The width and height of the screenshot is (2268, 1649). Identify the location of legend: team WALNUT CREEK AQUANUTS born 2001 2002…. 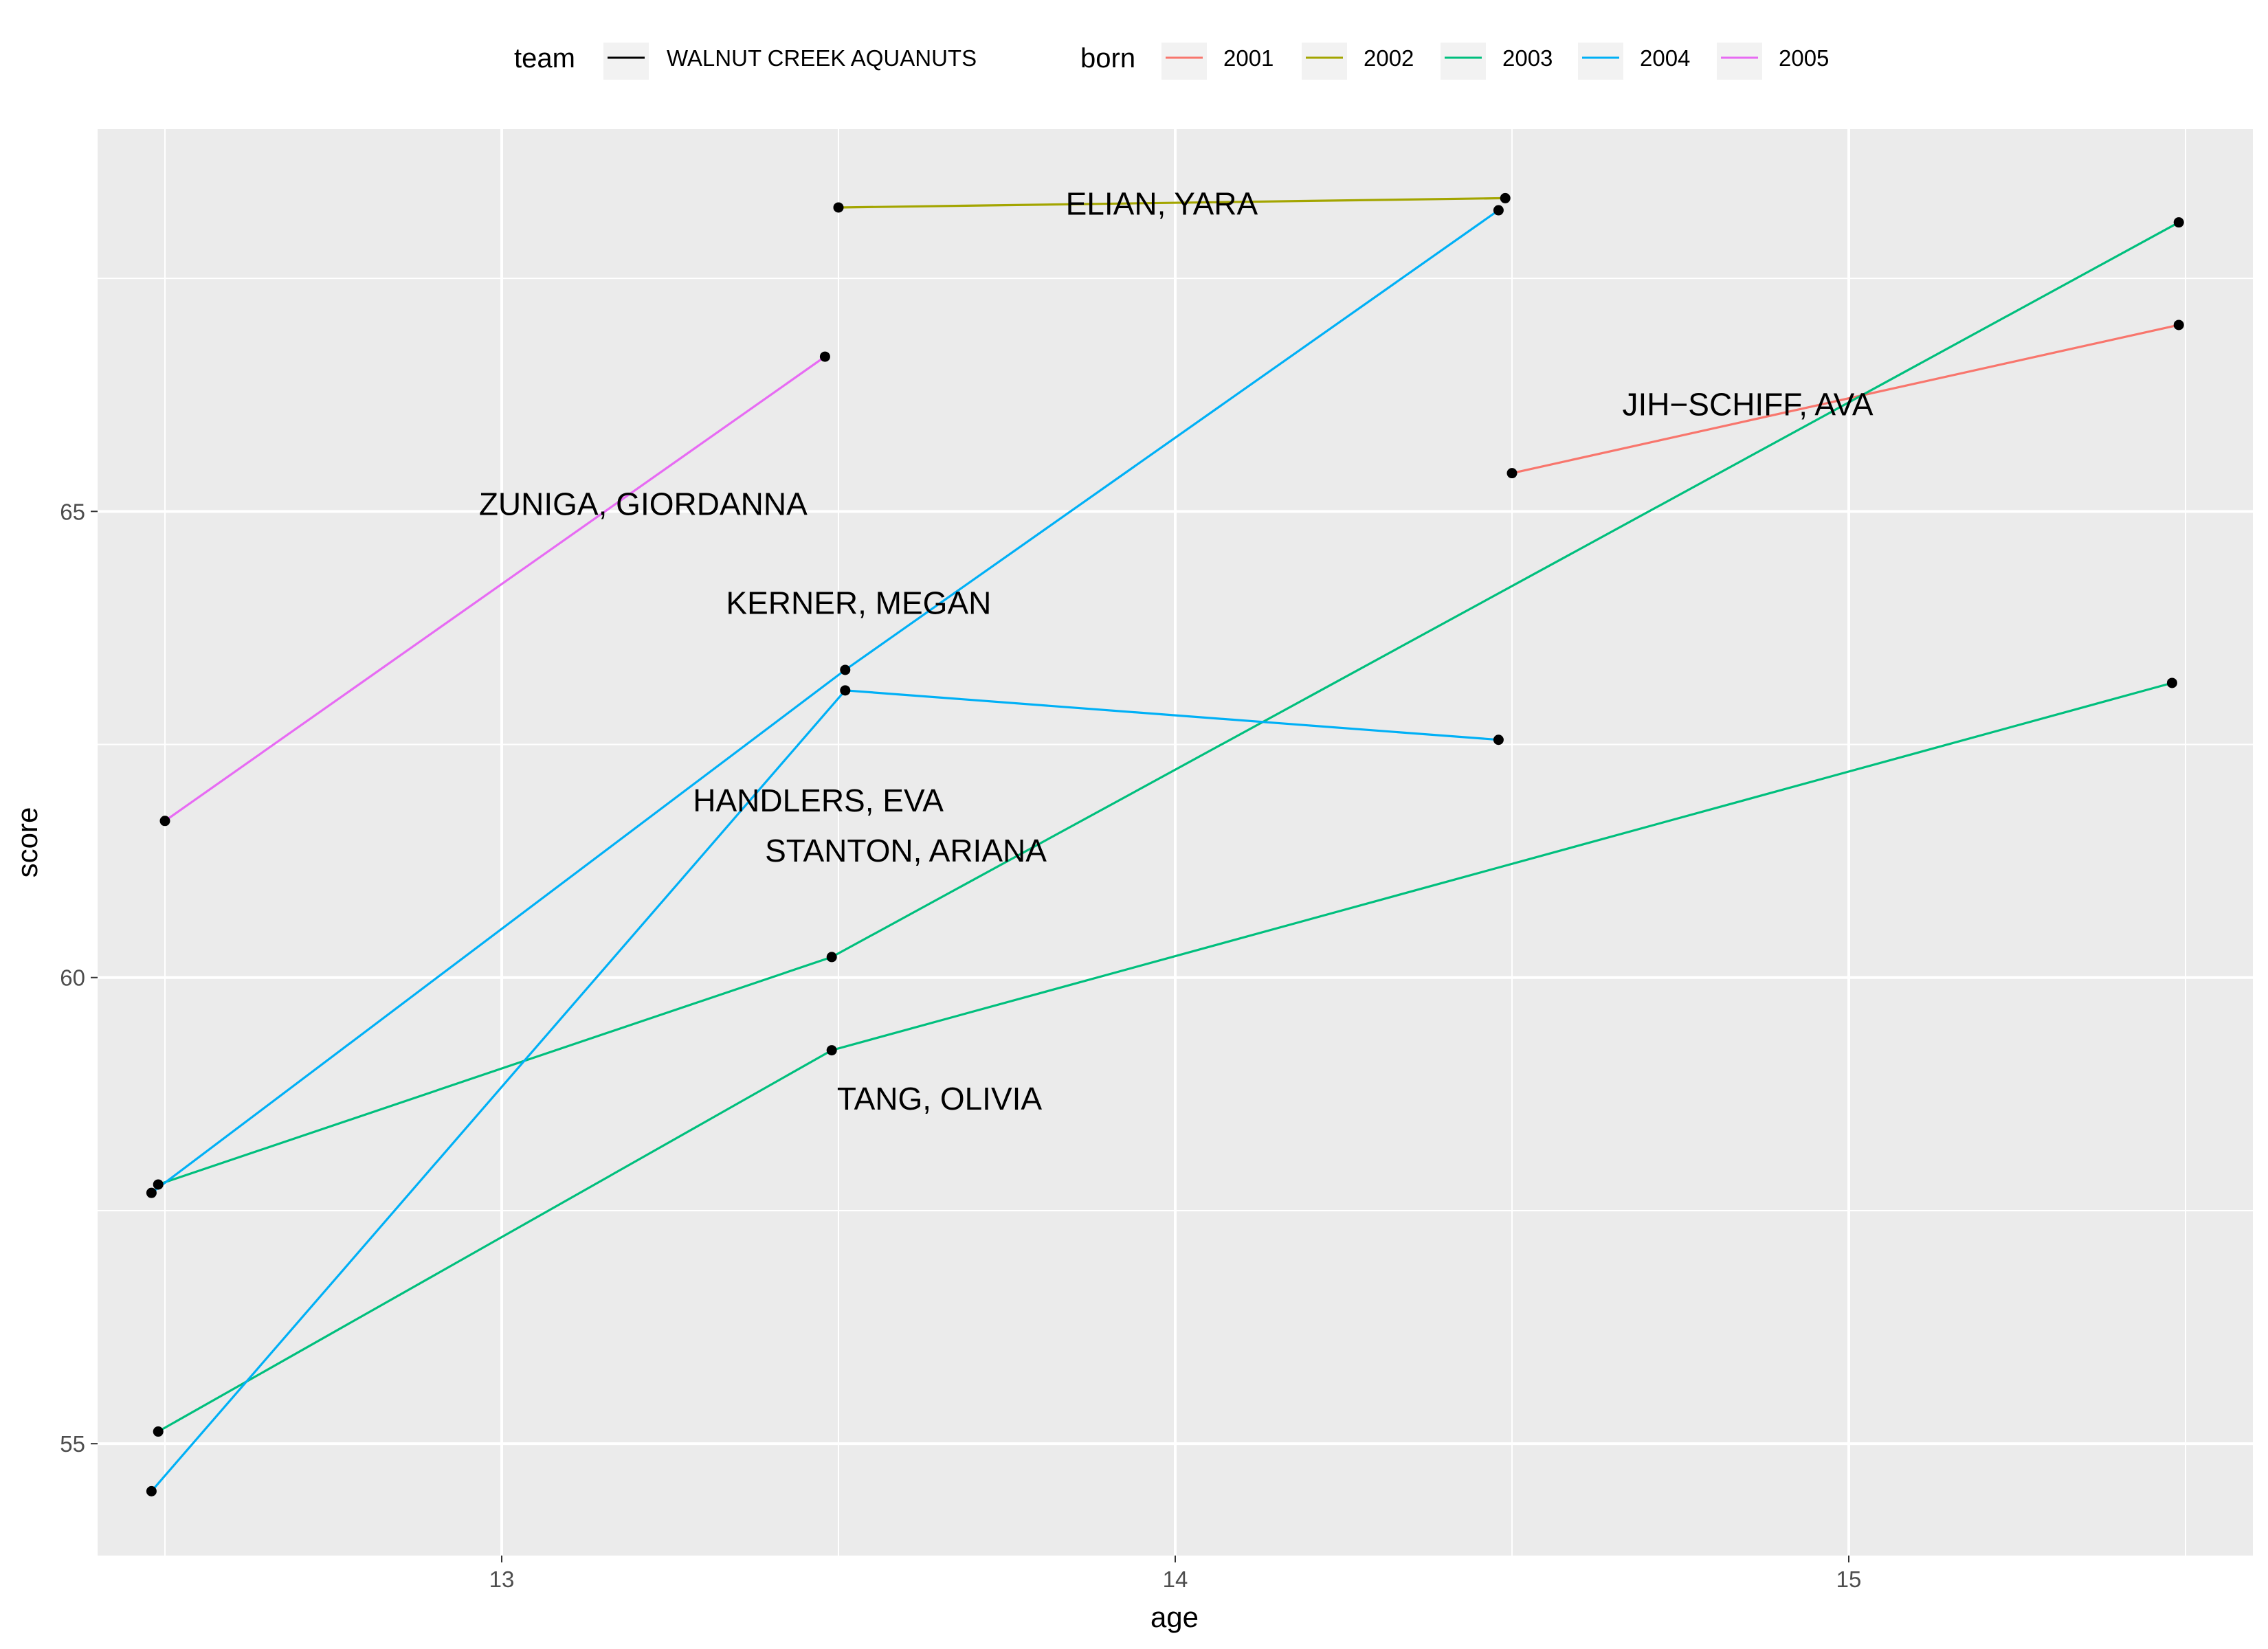
(1172, 61).